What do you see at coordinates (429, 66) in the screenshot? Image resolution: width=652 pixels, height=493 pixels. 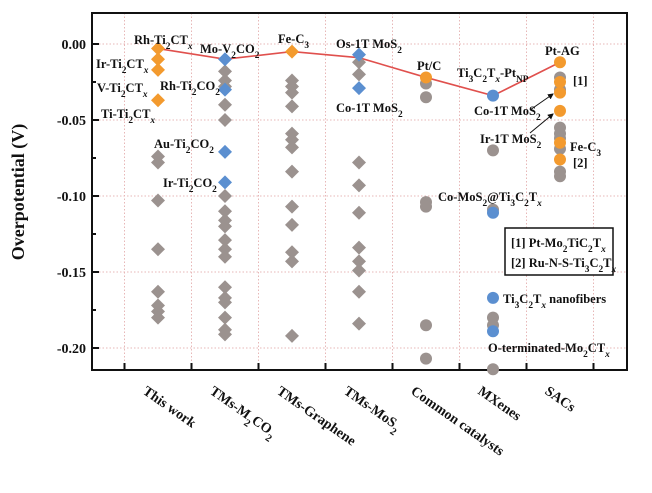 I see `point-annotation: Pt/C` at bounding box center [429, 66].